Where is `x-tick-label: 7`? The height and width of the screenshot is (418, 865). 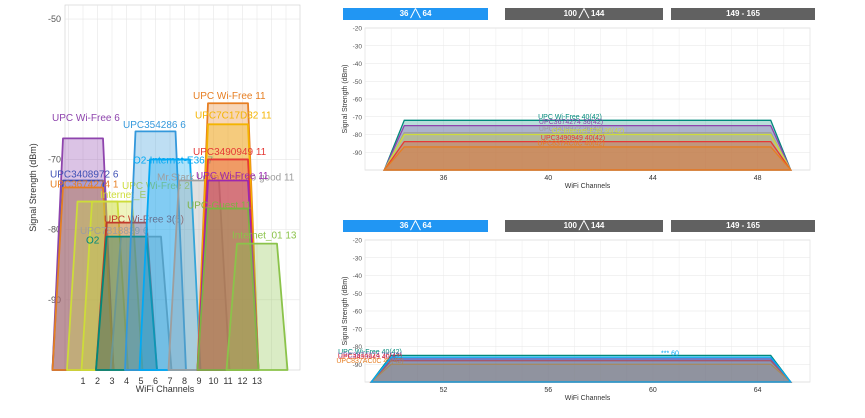 x-tick-label: 7 is located at coordinates (169, 381).